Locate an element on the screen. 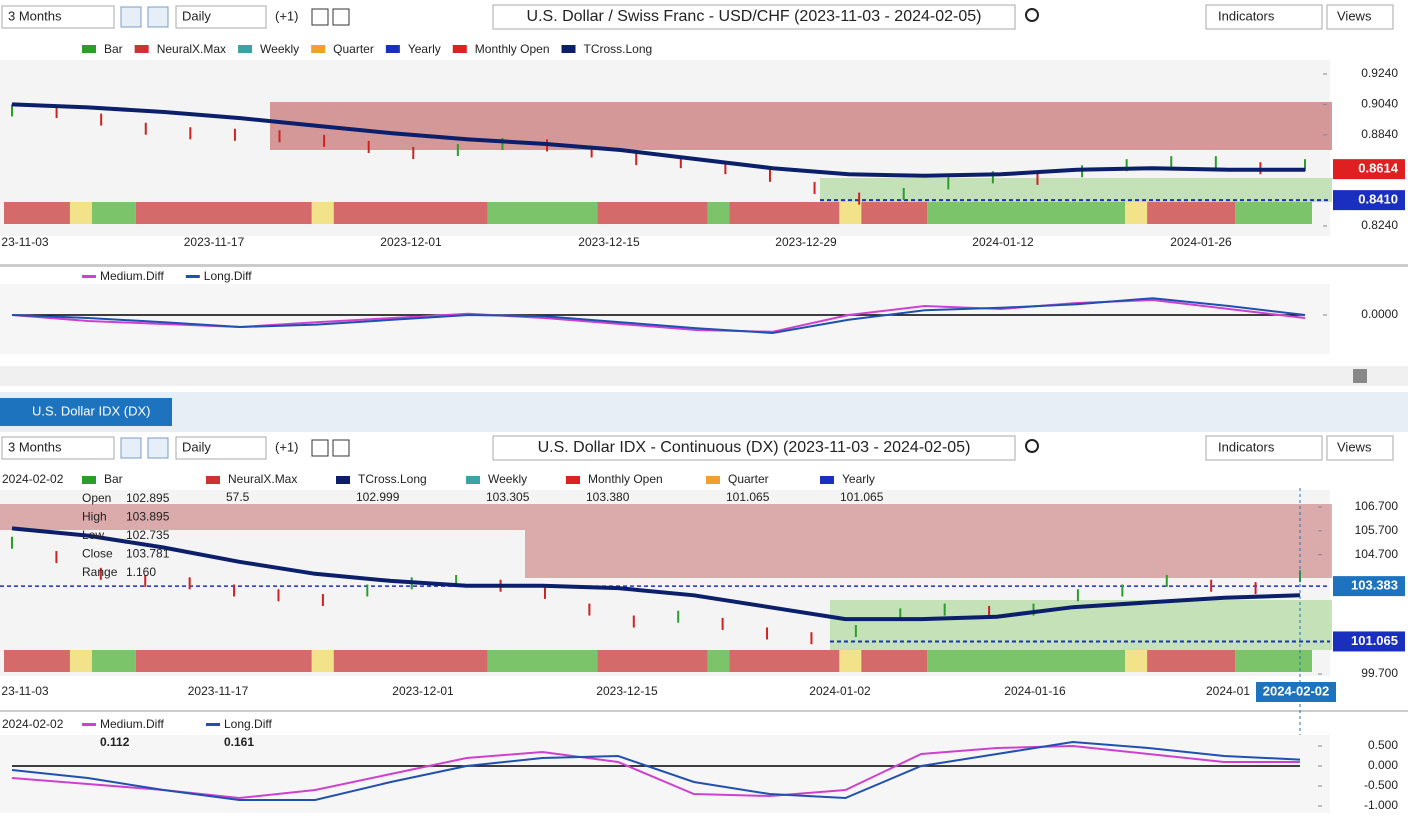  ohlc-value: 103.781 is located at coordinates (148, 554).